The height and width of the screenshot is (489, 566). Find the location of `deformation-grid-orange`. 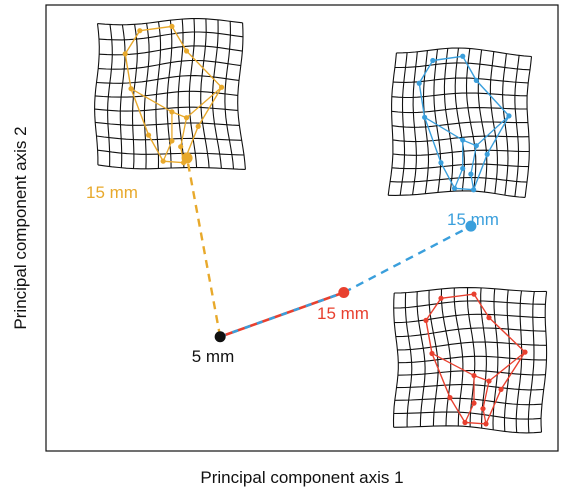

deformation-grid-orange is located at coordinates (170, 94).